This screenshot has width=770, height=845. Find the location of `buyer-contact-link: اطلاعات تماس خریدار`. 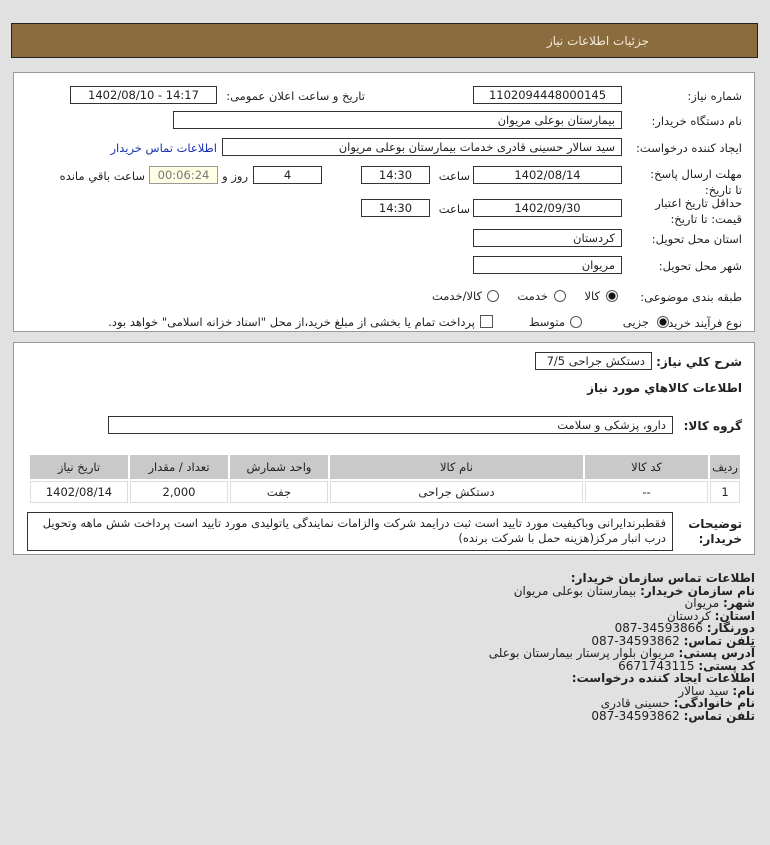

buyer-contact-link: اطلاعات تماس خریدار is located at coordinates (163, 148).